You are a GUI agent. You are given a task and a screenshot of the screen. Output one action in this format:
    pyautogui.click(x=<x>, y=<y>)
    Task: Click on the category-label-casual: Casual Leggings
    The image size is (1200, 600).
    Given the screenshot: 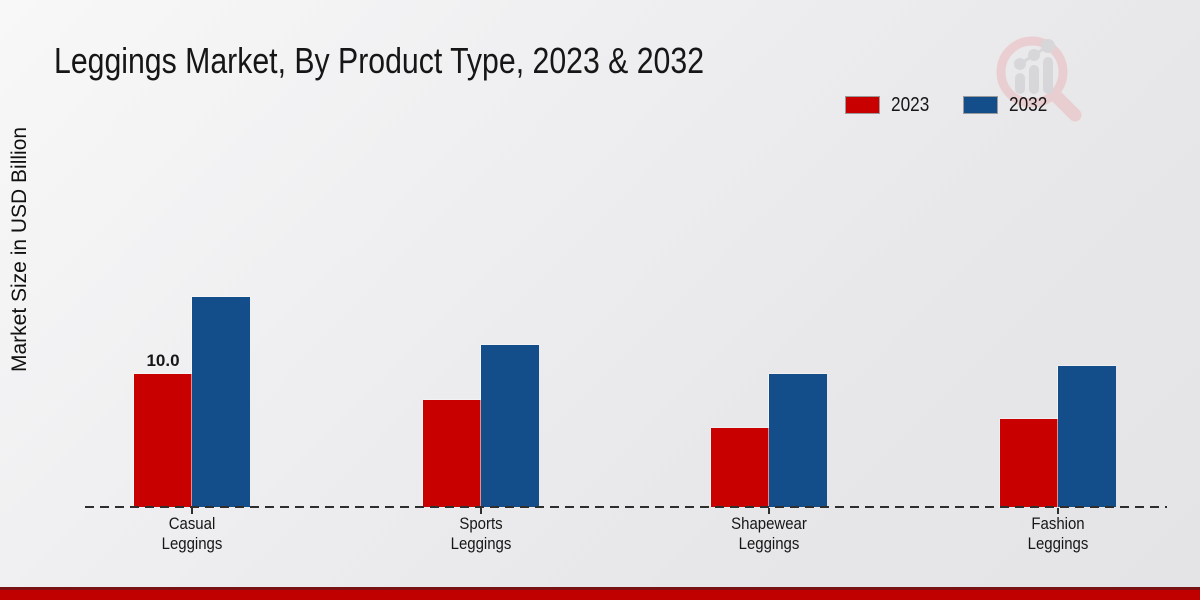 What is the action you would take?
    pyautogui.click(x=192, y=534)
    